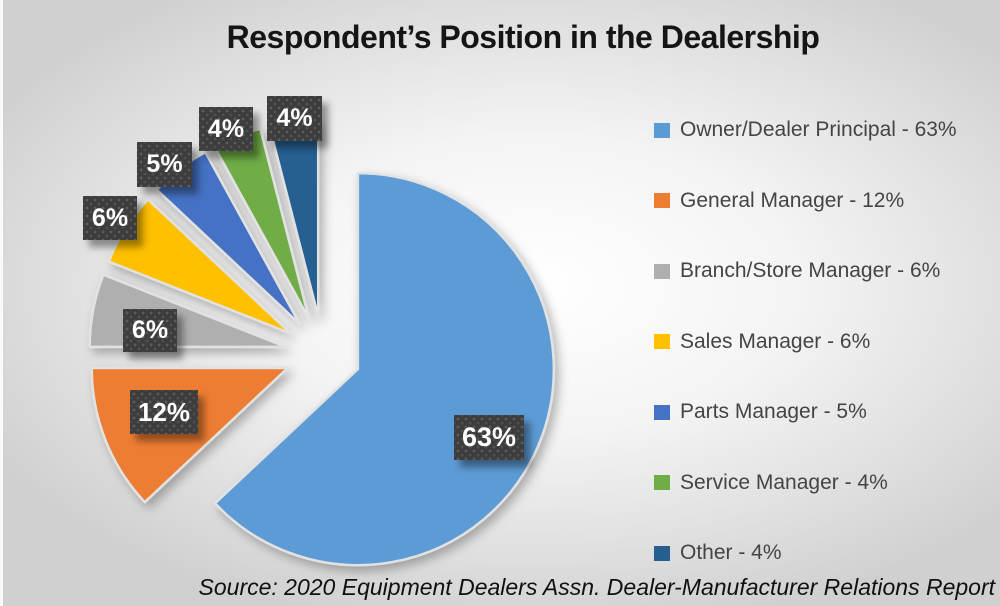  Describe the element at coordinates (775, 341) in the screenshot. I see `legend-label: Sales Manager - 6%` at that location.